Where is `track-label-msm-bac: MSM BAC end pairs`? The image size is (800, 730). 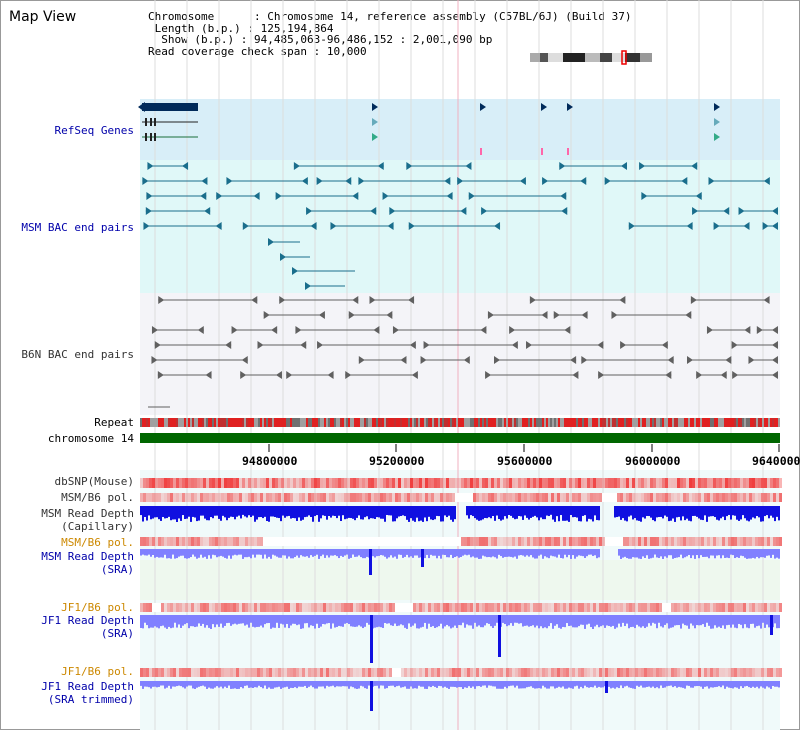
track-label-msm-bac: MSM BAC end pairs is located at coordinates (77, 227).